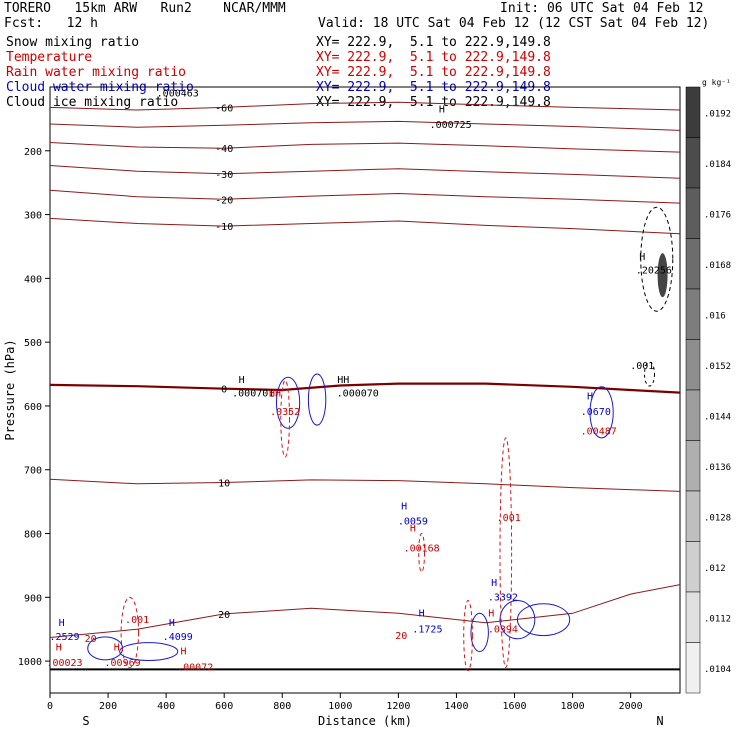 The image size is (740, 740). Describe the element at coordinates (659, 721) in the screenshot. I see `north-end-label: N` at that location.